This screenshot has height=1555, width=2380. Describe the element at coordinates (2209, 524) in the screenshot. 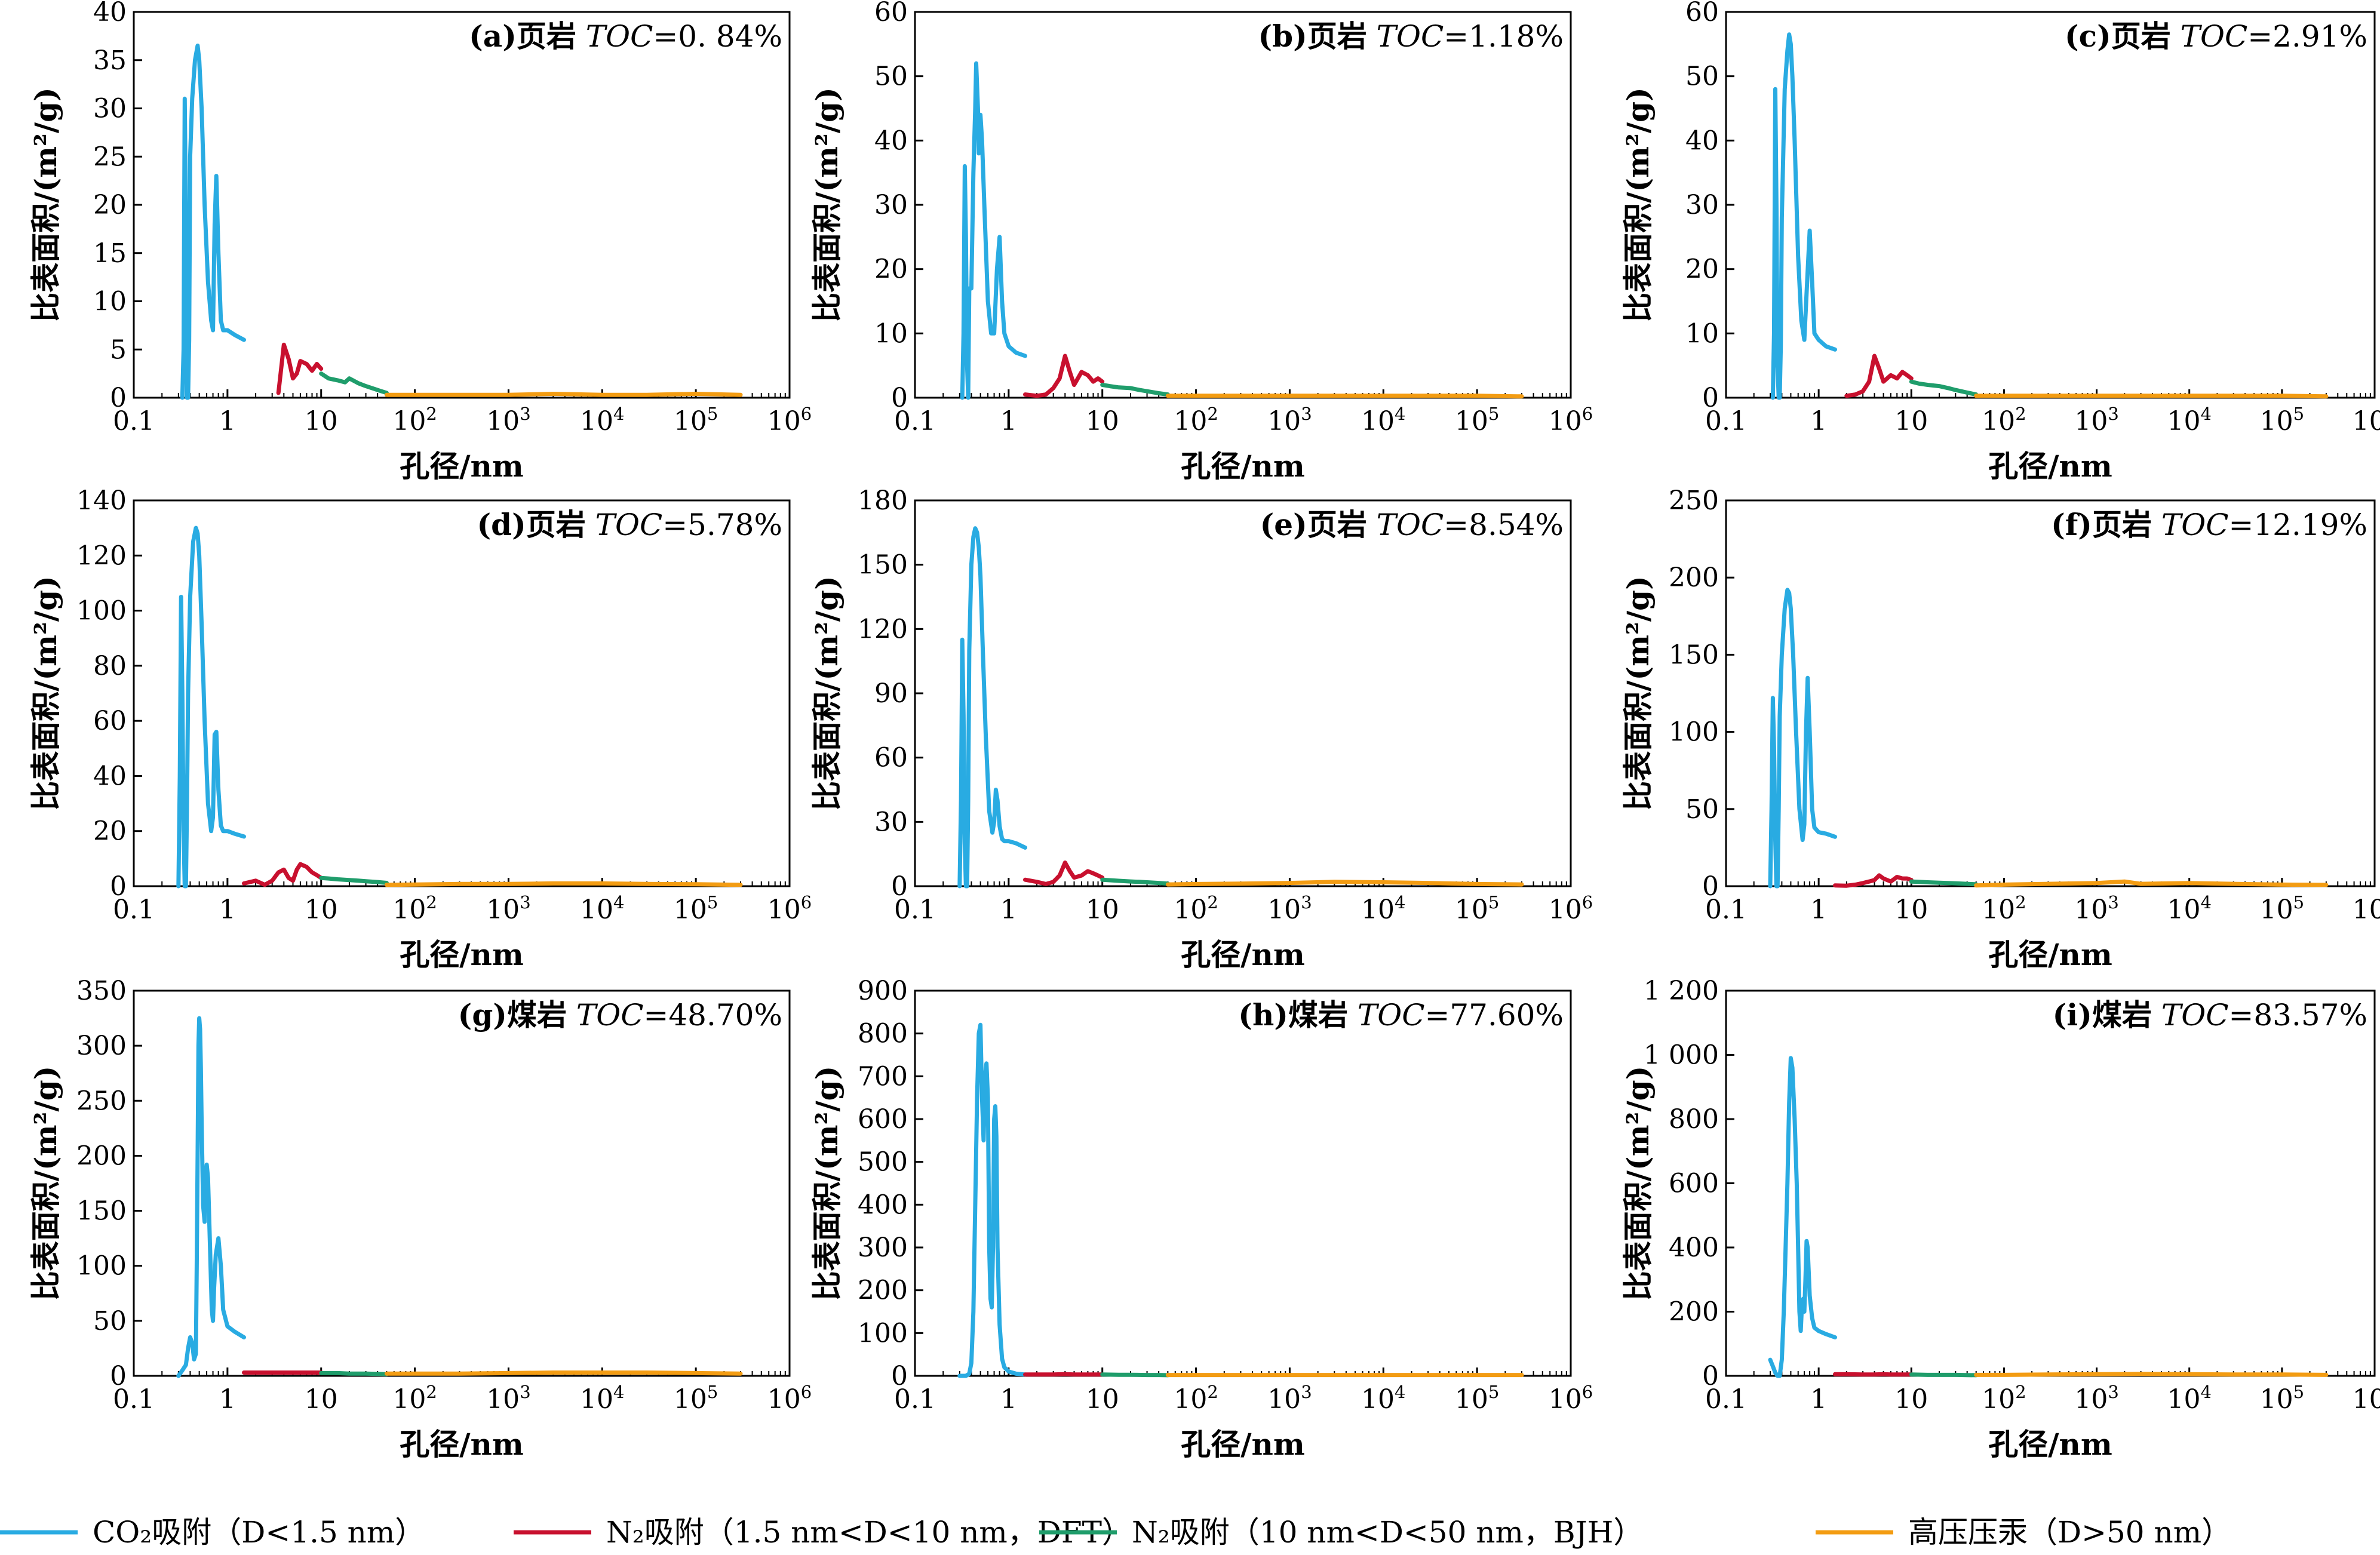

I see `panel-title: (f)页岩 TOC=12.19%` at that location.